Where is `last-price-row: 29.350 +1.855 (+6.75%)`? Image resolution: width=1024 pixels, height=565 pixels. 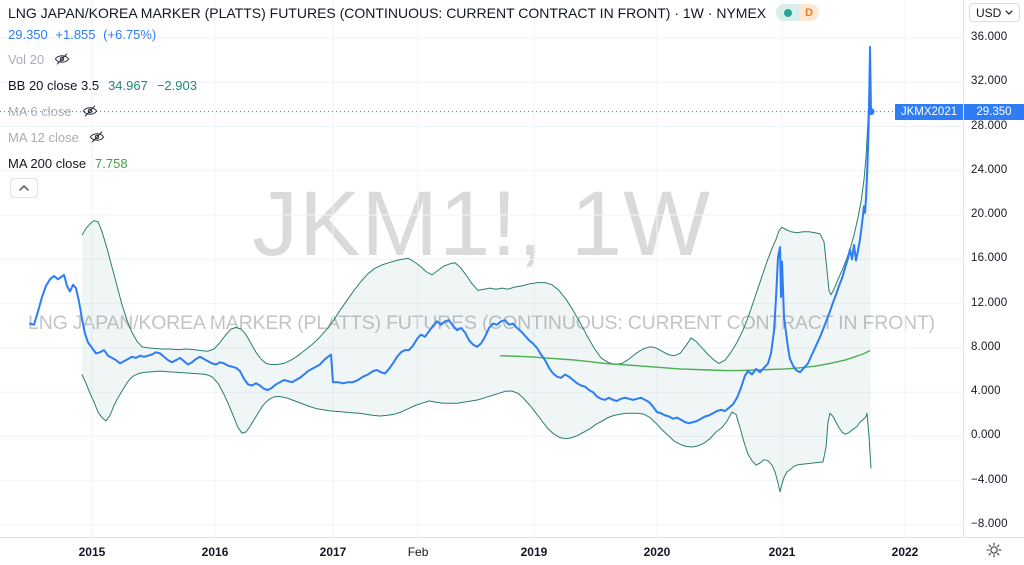
last-price-row: 29.350 +1.855 (+6.75%) is located at coordinates (84, 34).